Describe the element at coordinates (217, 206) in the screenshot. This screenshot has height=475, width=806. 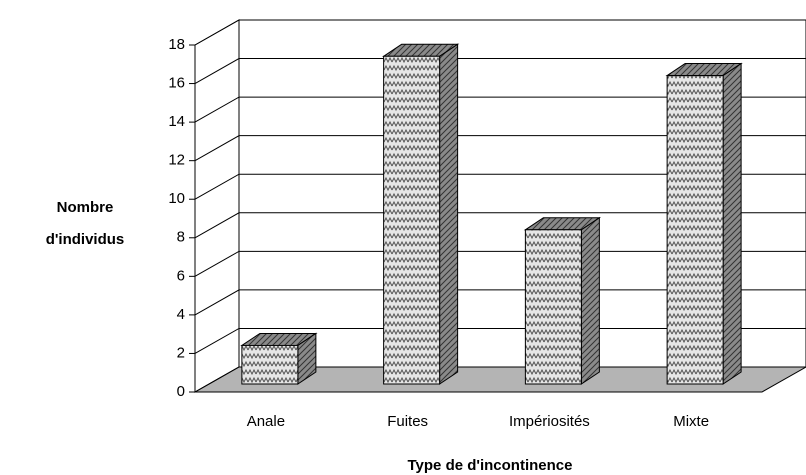
I see `side-wall` at that location.